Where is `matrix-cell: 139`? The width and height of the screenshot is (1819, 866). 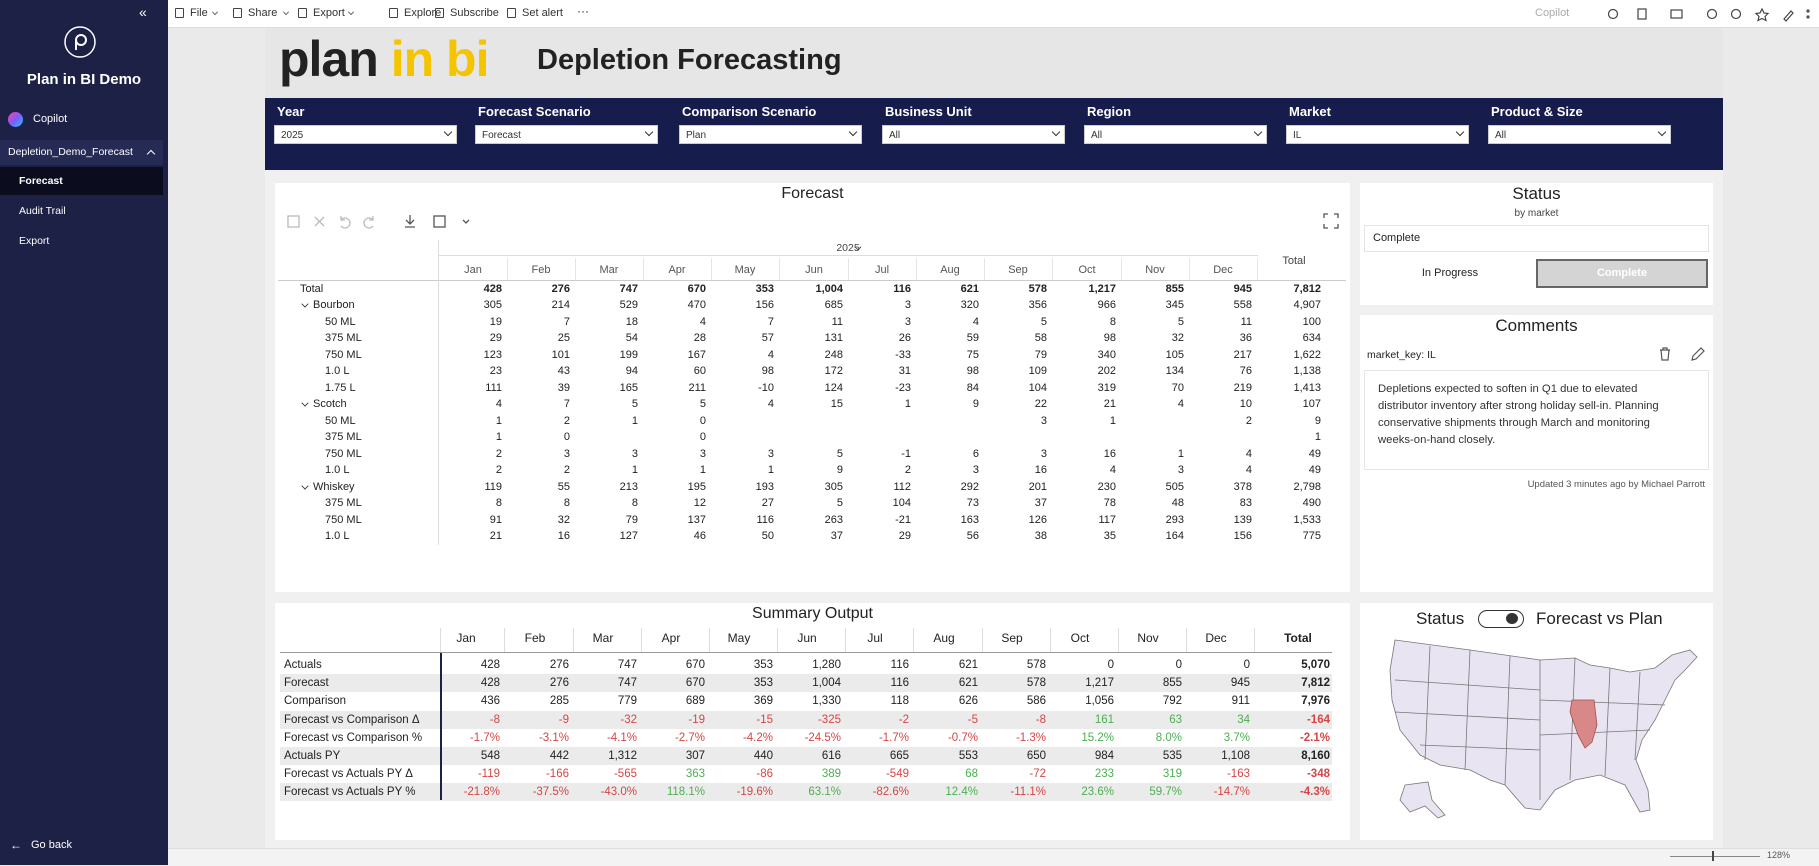
matrix-cell: 139 is located at coordinates (1242, 519).